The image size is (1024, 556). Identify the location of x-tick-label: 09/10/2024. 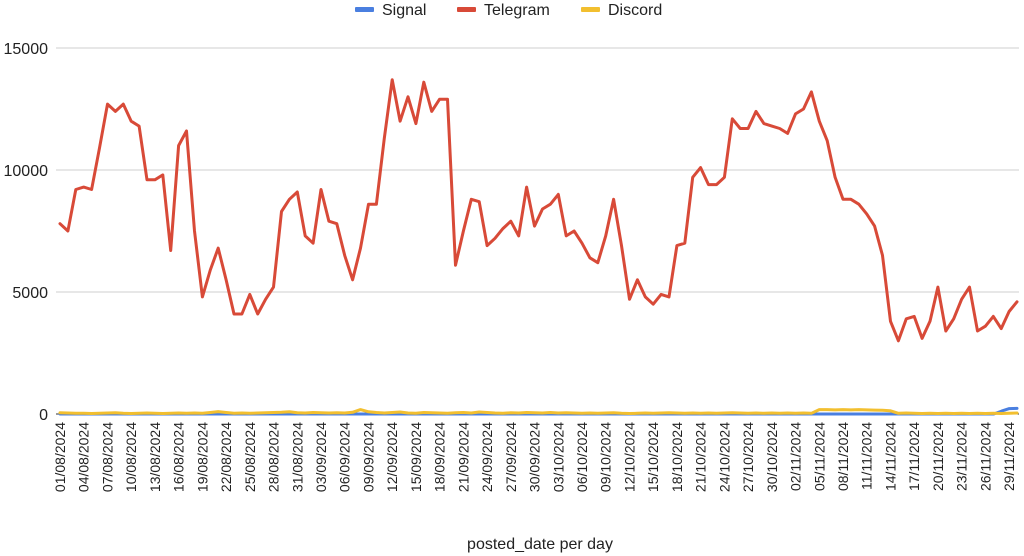
(606, 457).